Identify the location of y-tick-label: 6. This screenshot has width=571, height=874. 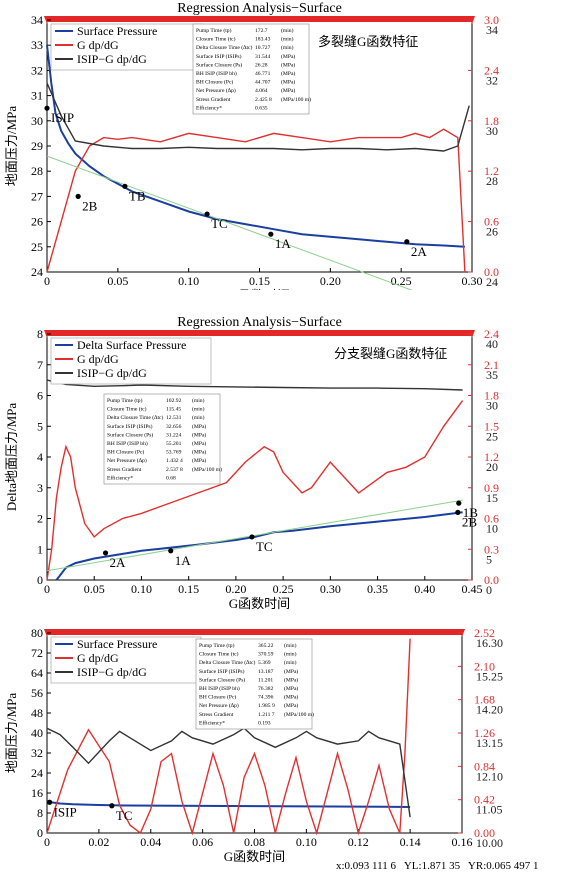
(40, 396).